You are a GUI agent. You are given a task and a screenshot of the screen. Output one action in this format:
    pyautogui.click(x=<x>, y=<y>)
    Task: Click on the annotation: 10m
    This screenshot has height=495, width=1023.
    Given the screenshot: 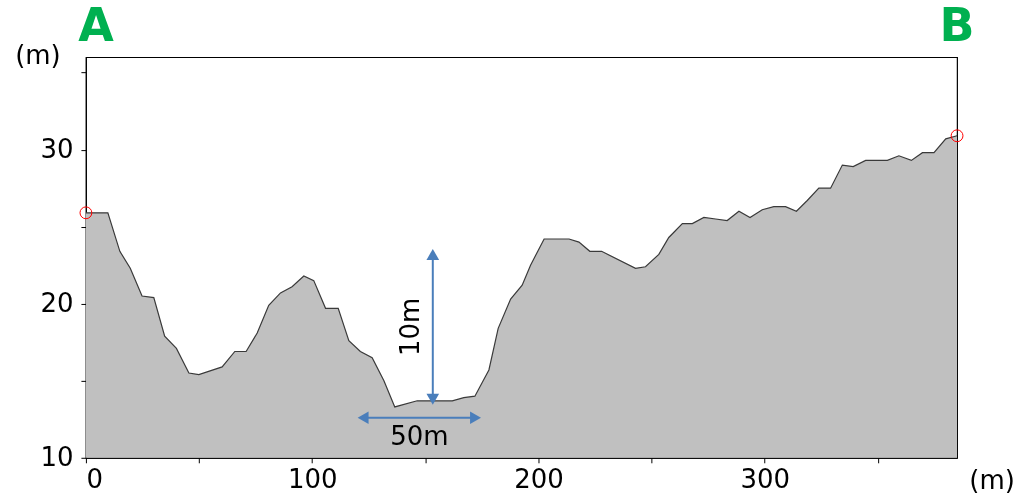 What is the action you would take?
    pyautogui.click(x=409, y=326)
    